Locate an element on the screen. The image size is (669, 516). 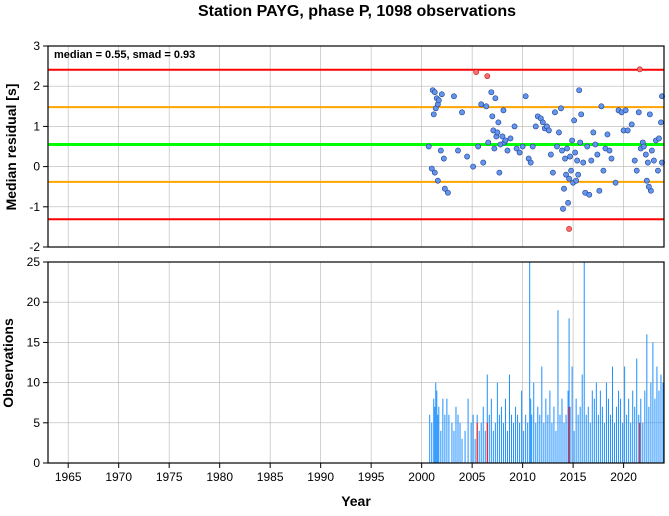
x-tick-label: 1990 is located at coordinates (320, 477).